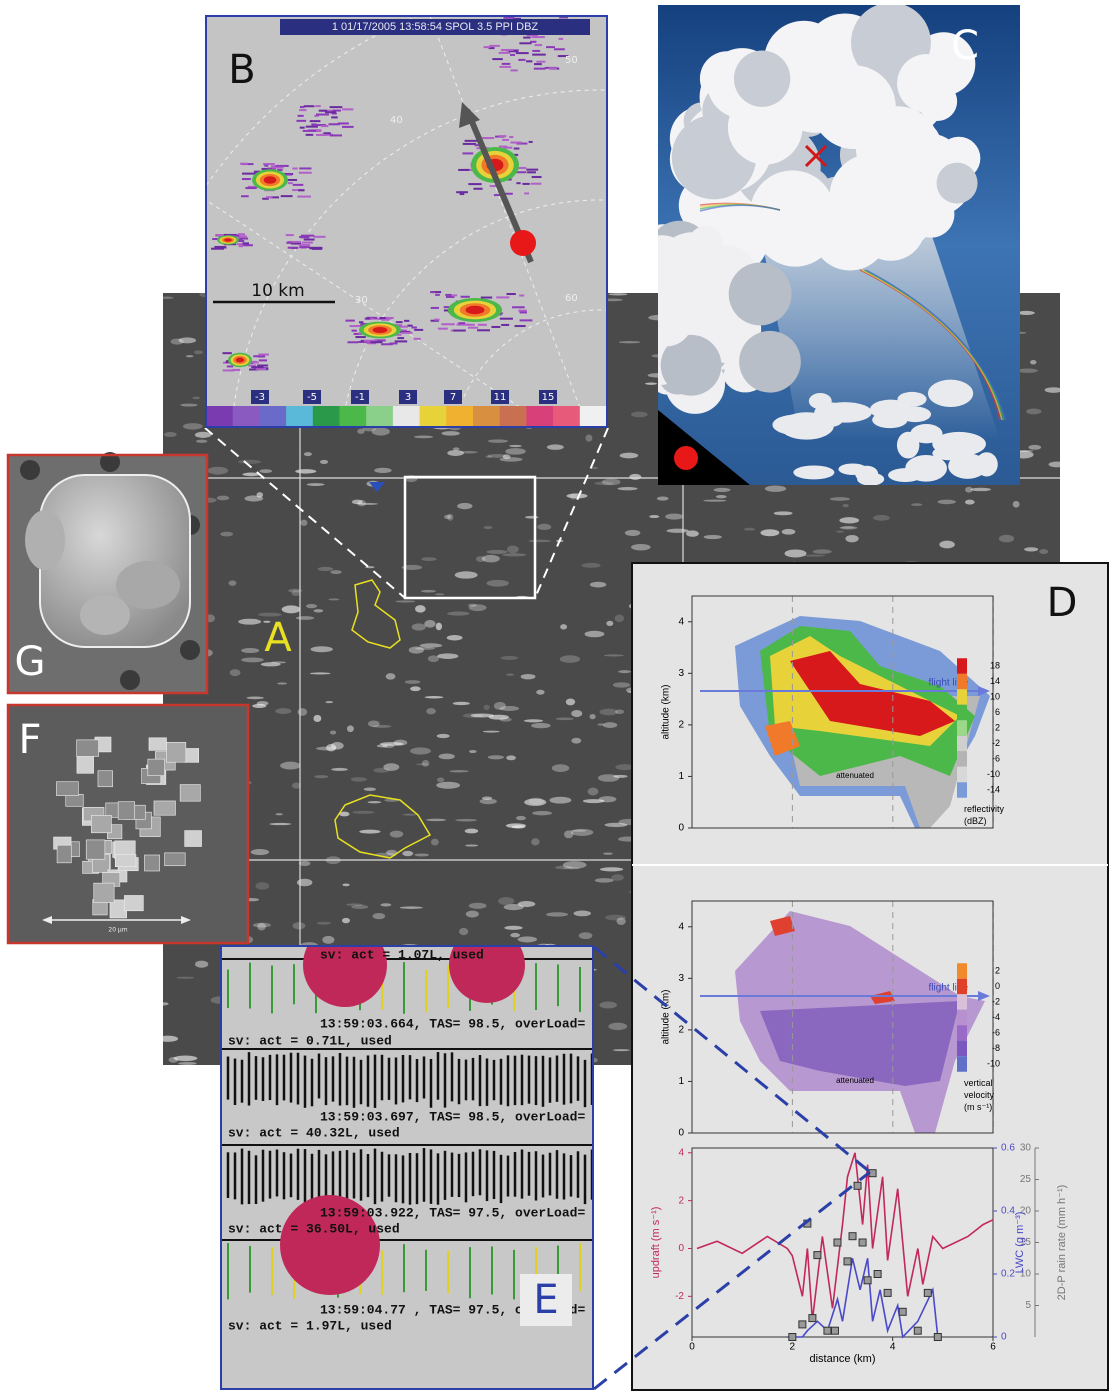  Describe the element at coordinates (993, 789) in the screenshot. I see `colorbar-label: -14` at that location.